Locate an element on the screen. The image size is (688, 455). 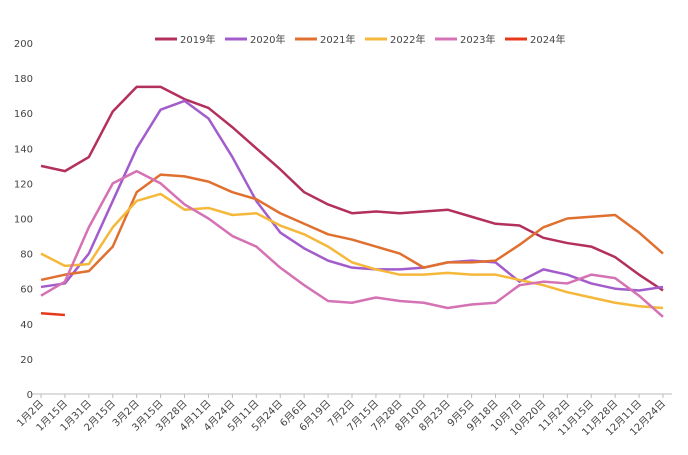
y-tick-label: 140 is located at coordinates (23, 149).